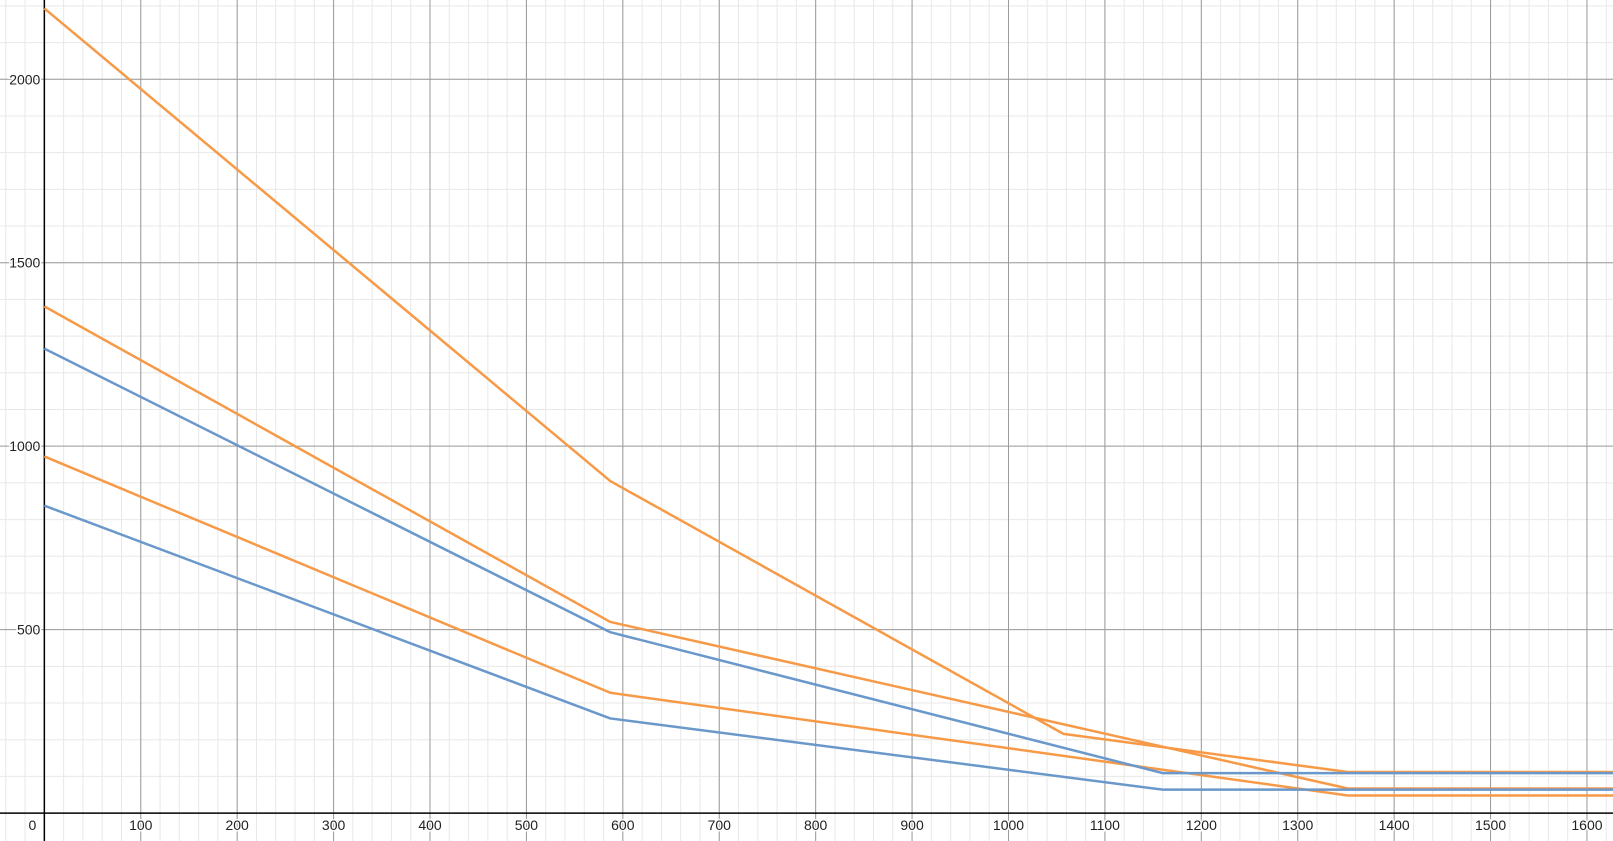  Describe the element at coordinates (24, 263) in the screenshot. I see `y-tick-label: 1500` at that location.